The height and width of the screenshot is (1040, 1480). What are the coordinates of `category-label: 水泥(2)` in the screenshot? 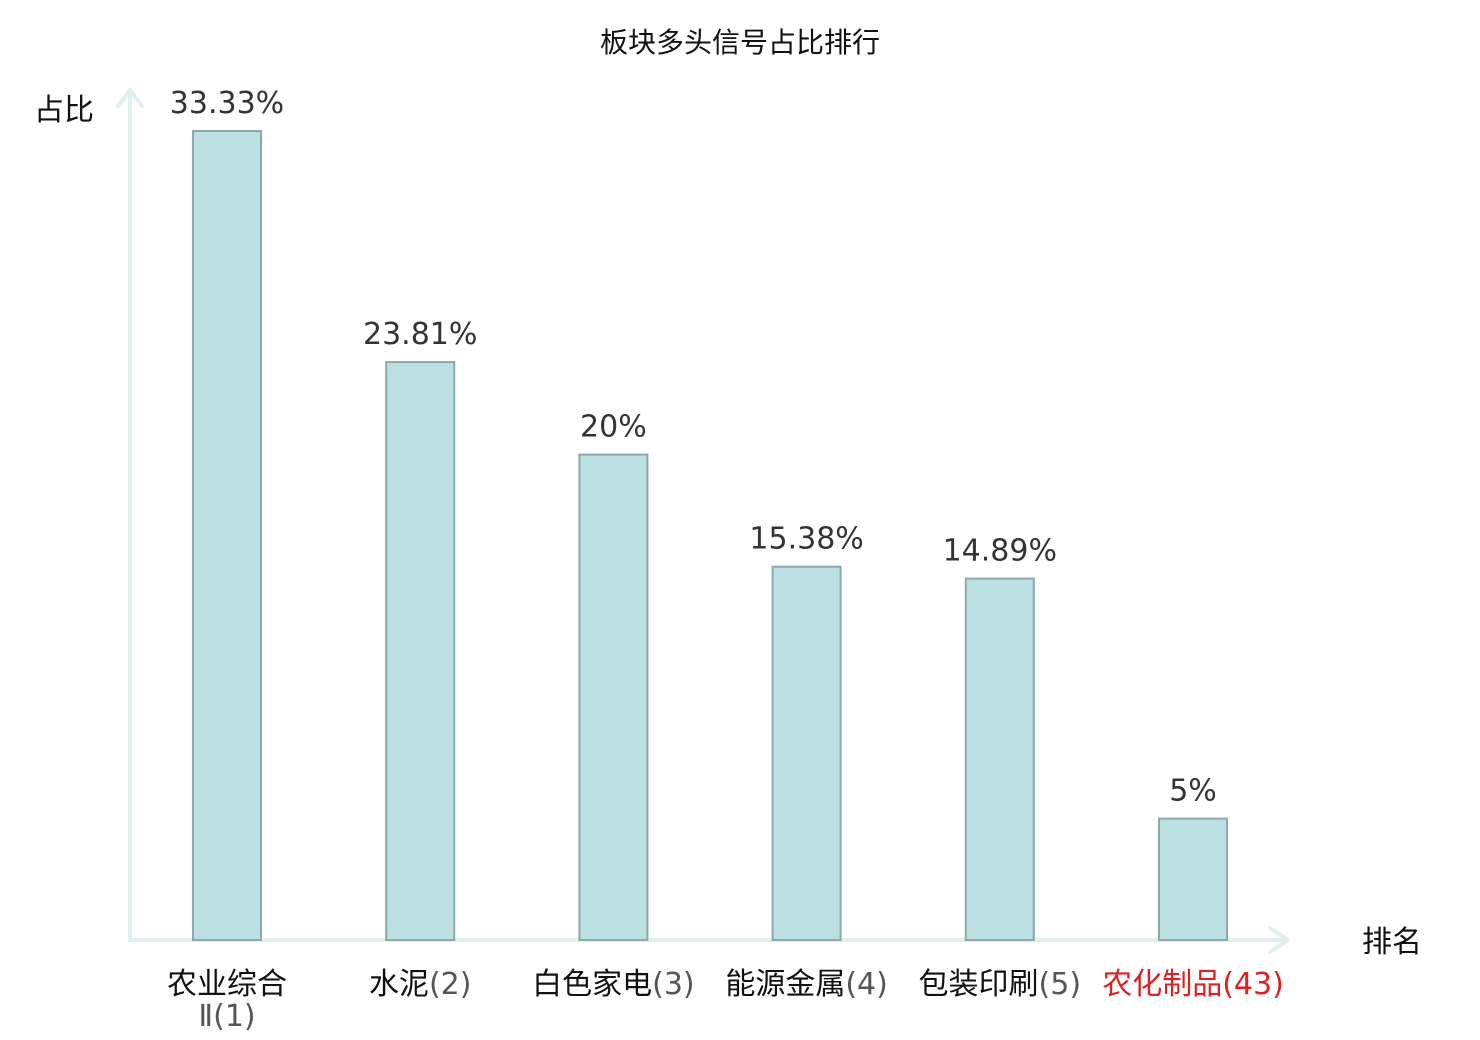 It's located at (420, 984).